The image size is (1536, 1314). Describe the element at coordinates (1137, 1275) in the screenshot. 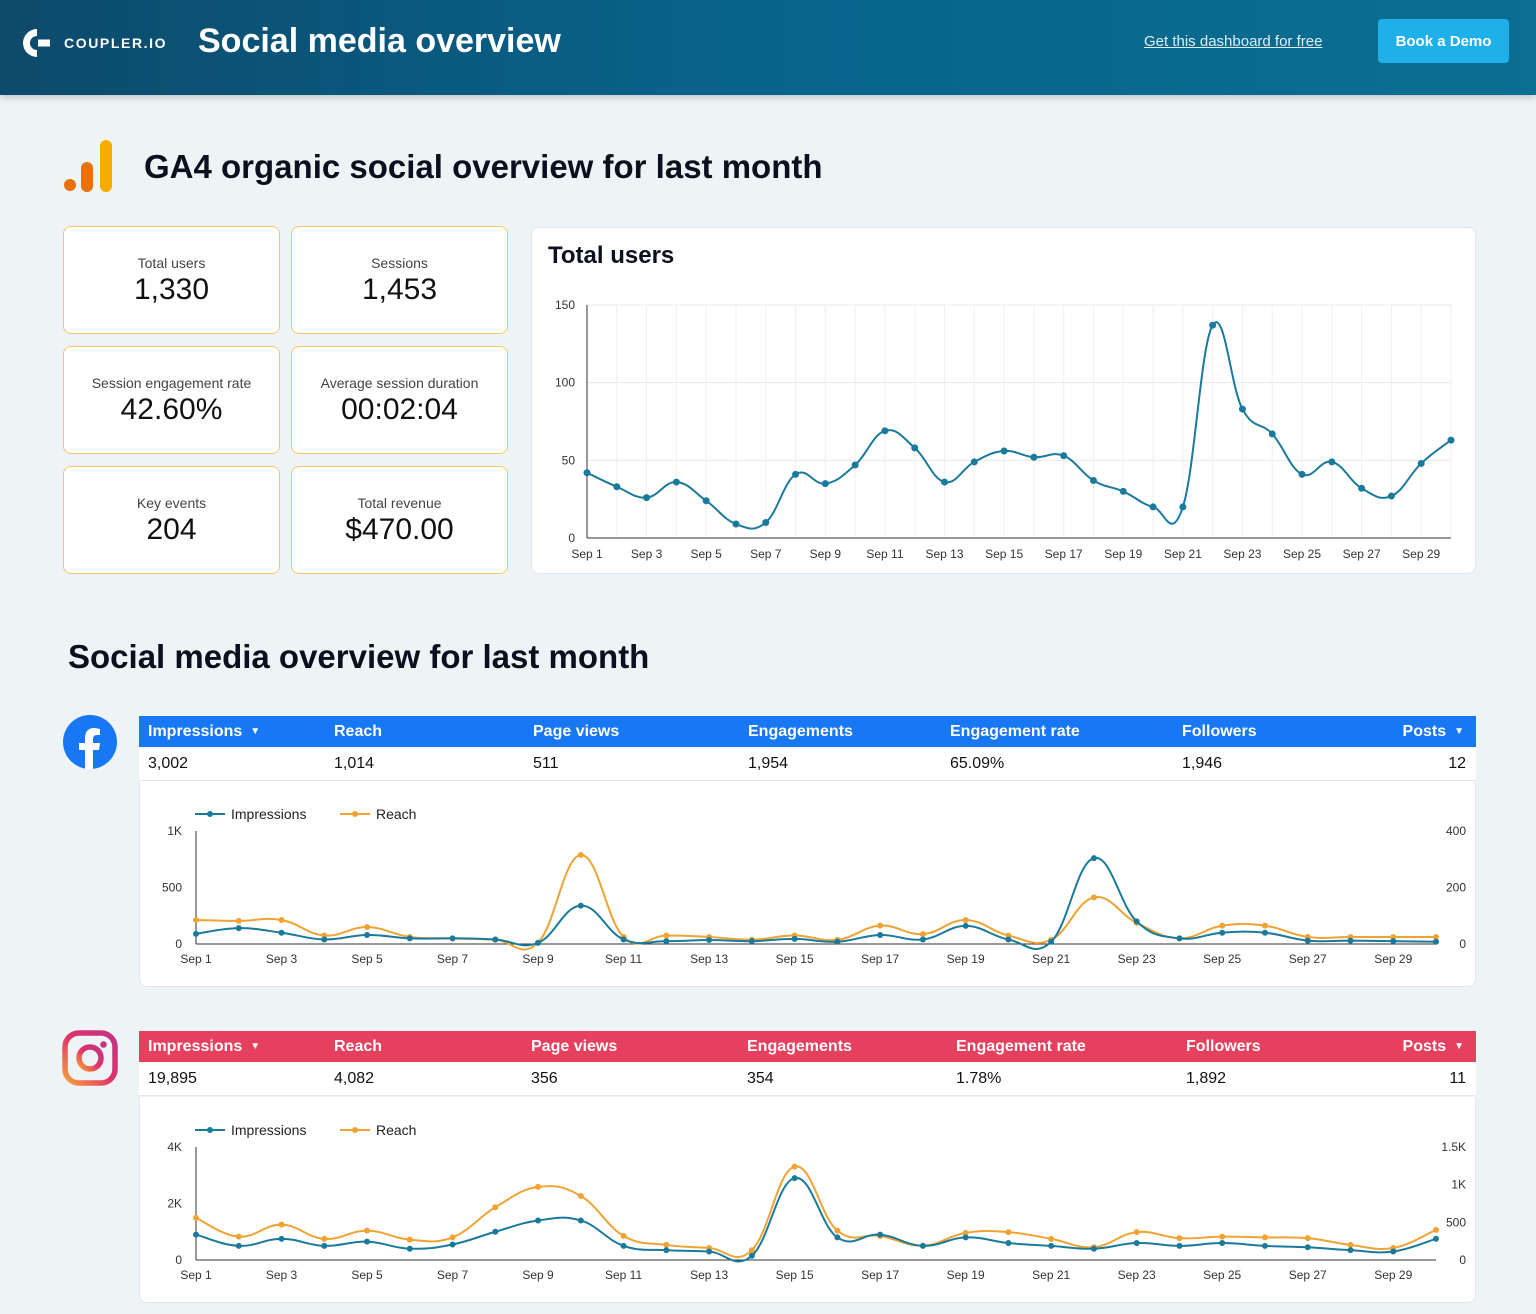

I see `x-tick-label: Sep 23` at that location.